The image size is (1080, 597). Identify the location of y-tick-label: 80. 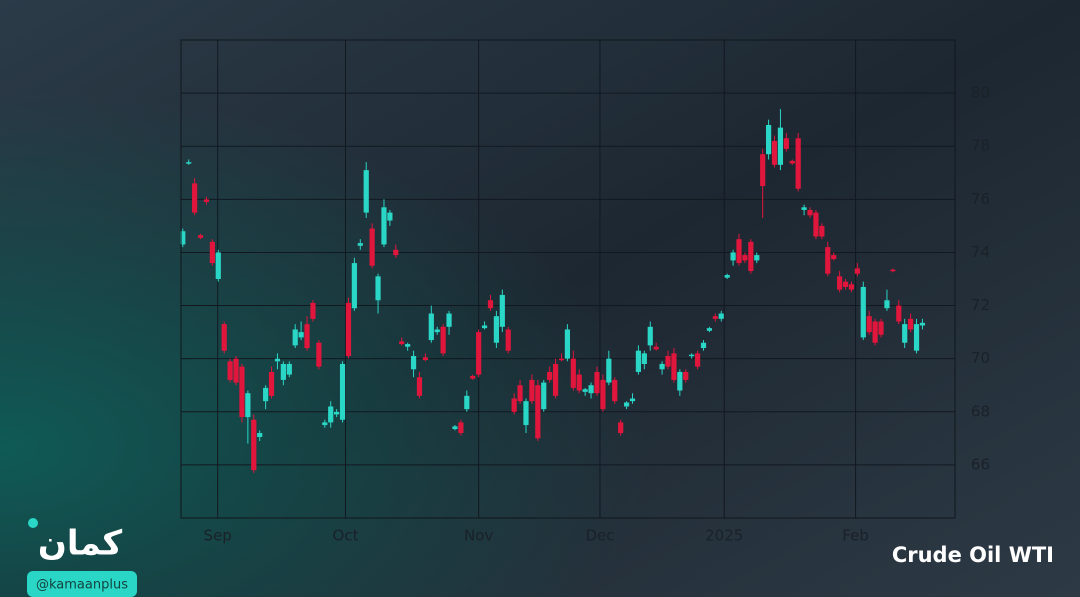
(980, 93).